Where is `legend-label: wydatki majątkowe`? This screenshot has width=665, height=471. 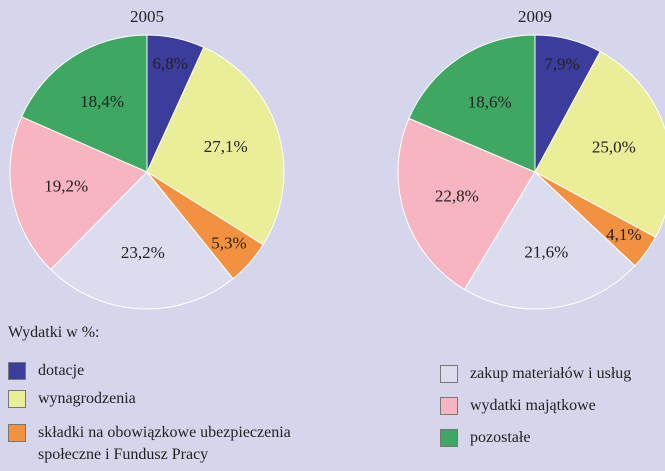
legend-label: wydatki majątkowe is located at coordinates (533, 405).